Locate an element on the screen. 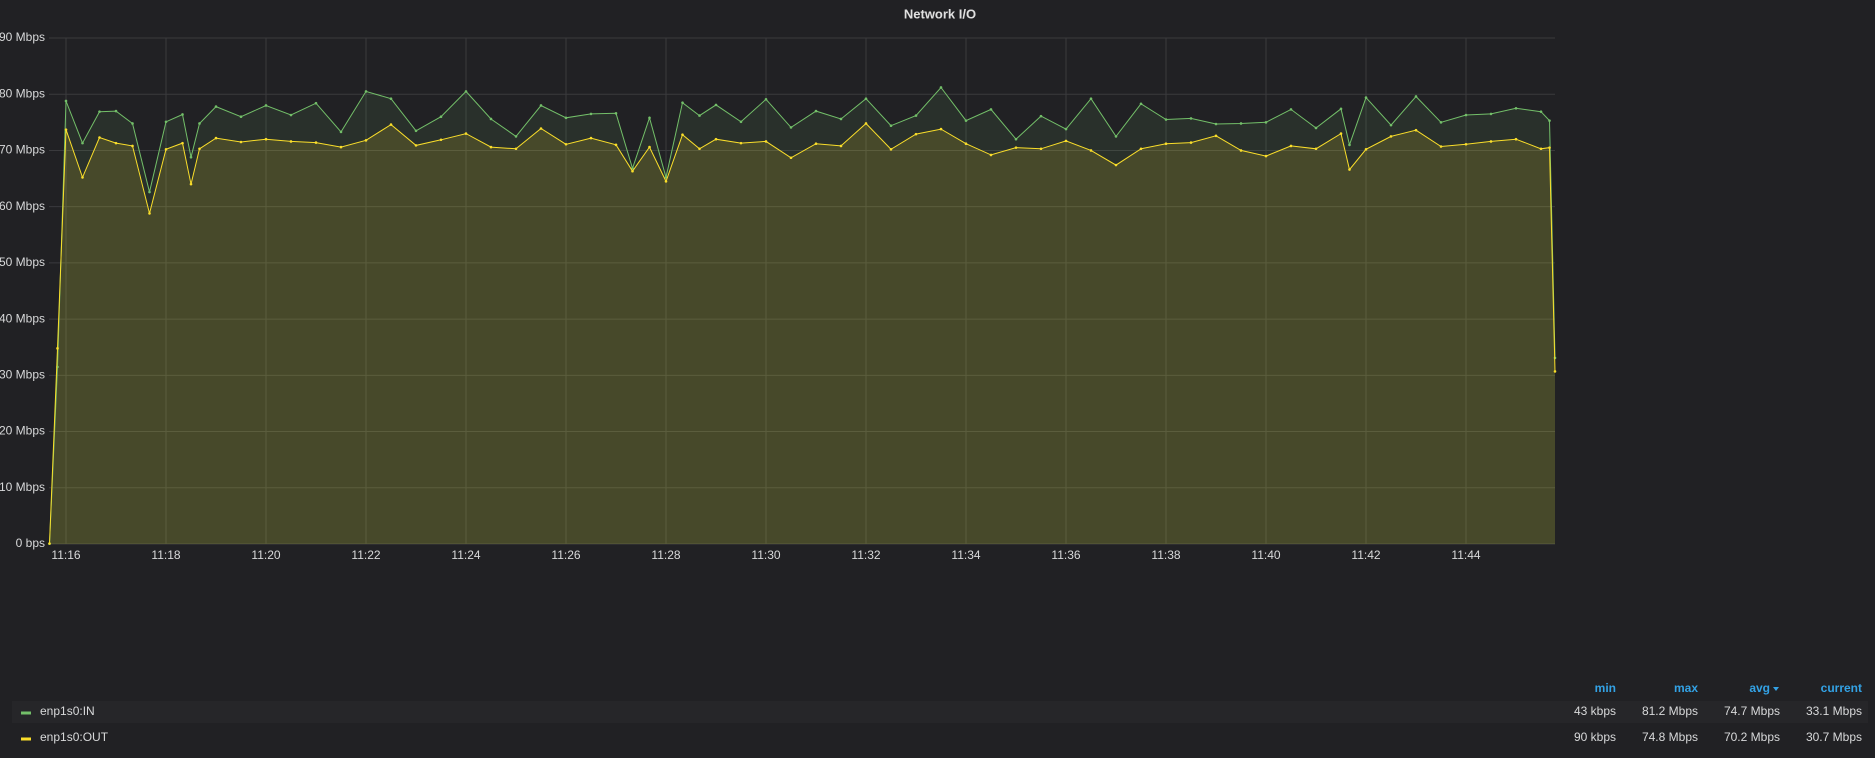  legend-column-header: avg is located at coordinates (1759, 688).